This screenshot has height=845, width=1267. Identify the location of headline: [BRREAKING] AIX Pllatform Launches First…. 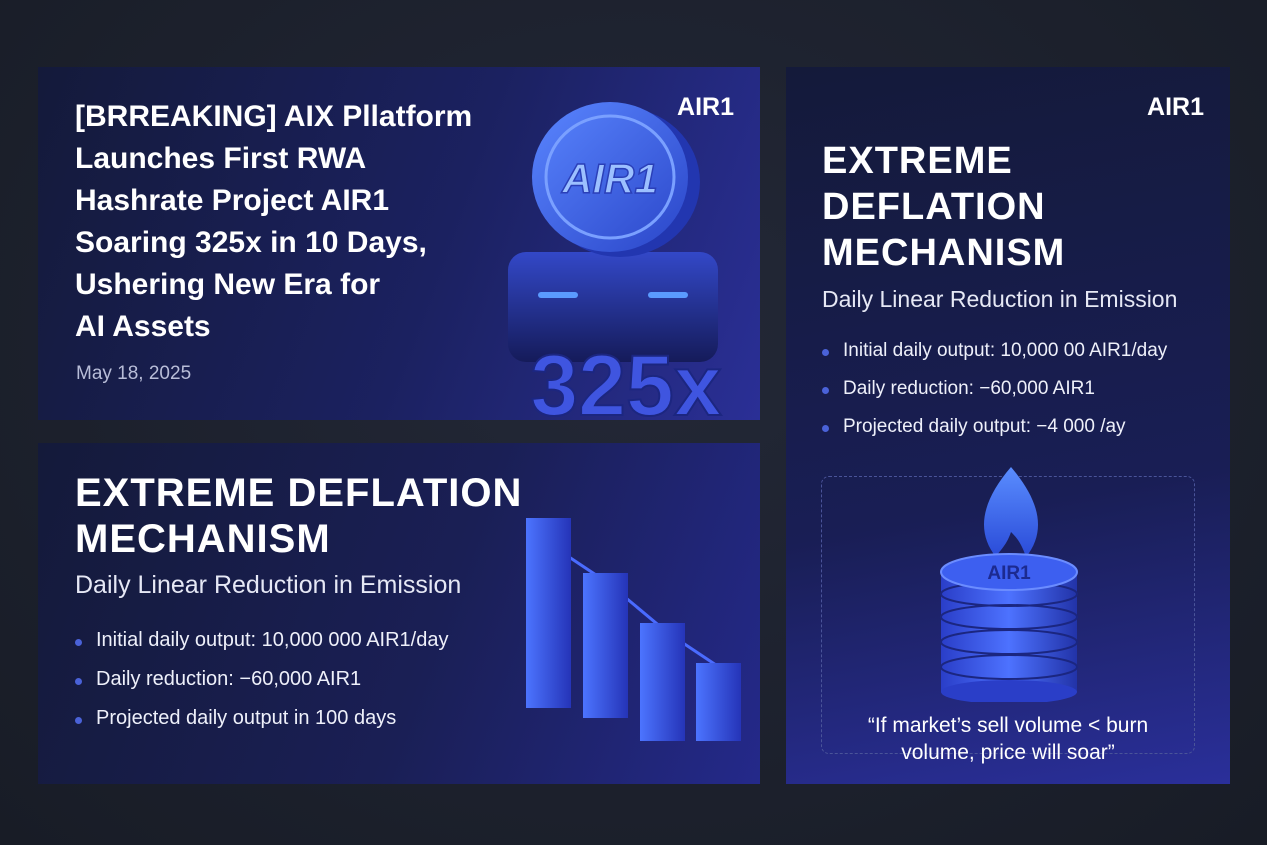
(273, 222).